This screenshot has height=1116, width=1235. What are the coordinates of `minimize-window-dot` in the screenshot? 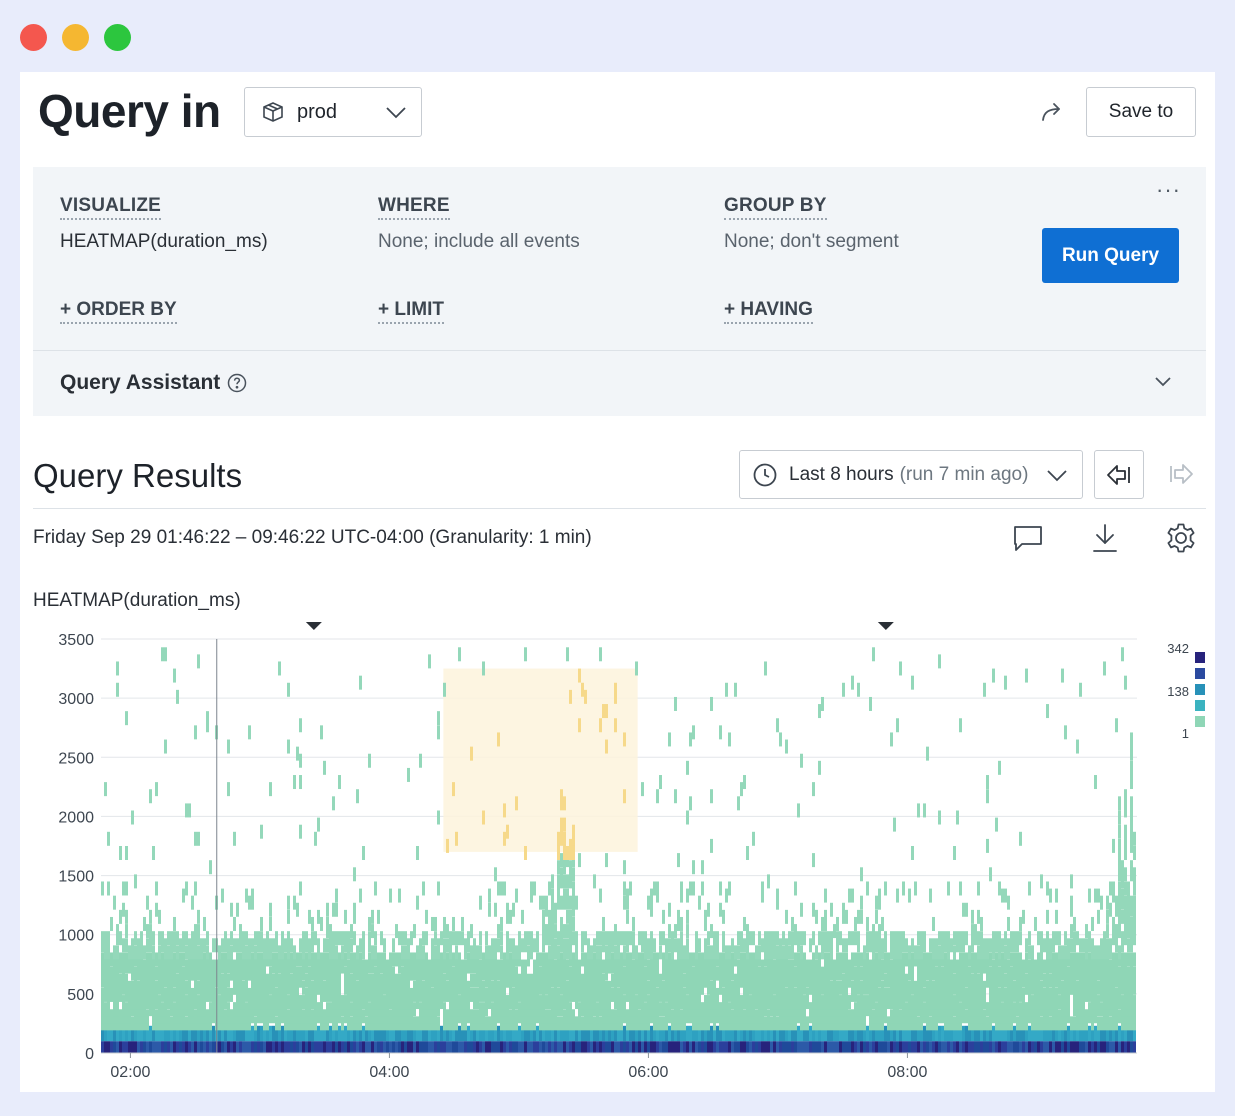 It's located at (75, 37).